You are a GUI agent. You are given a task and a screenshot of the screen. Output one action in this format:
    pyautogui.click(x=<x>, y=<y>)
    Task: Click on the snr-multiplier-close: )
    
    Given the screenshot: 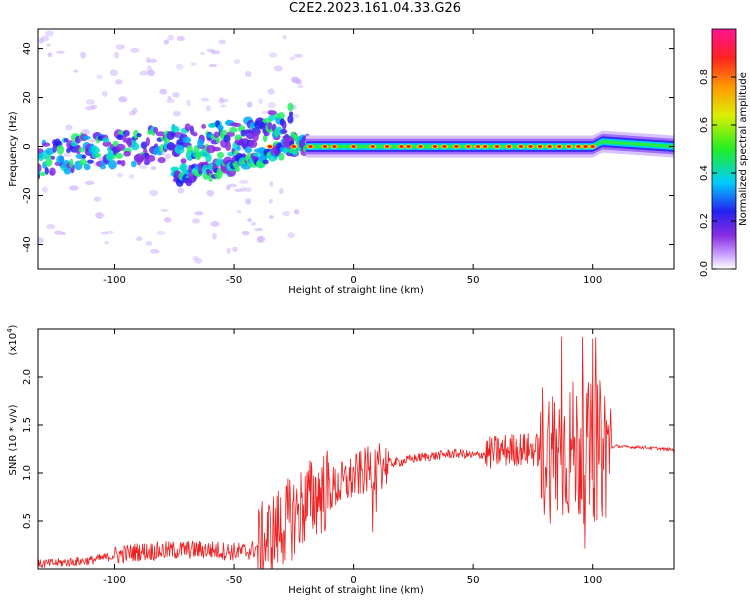 What is the action you would take?
    pyautogui.click(x=13, y=326)
    